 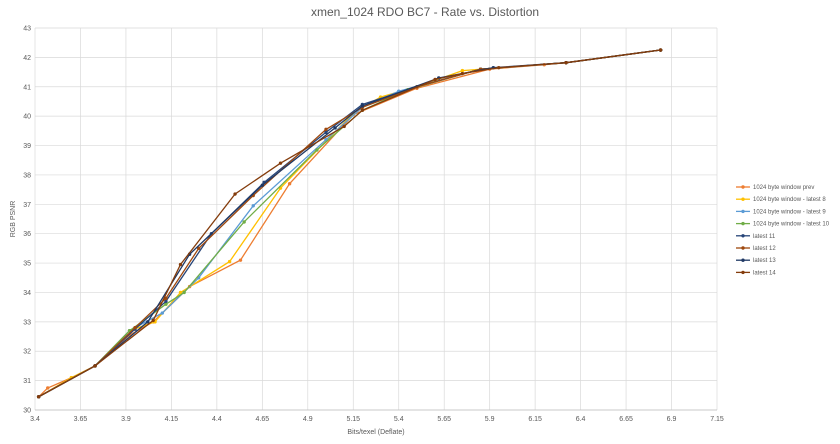 I want to click on chart-title: xmen_1024 RDO BC7 - Rate vs. Distortion, so click(x=425, y=12).